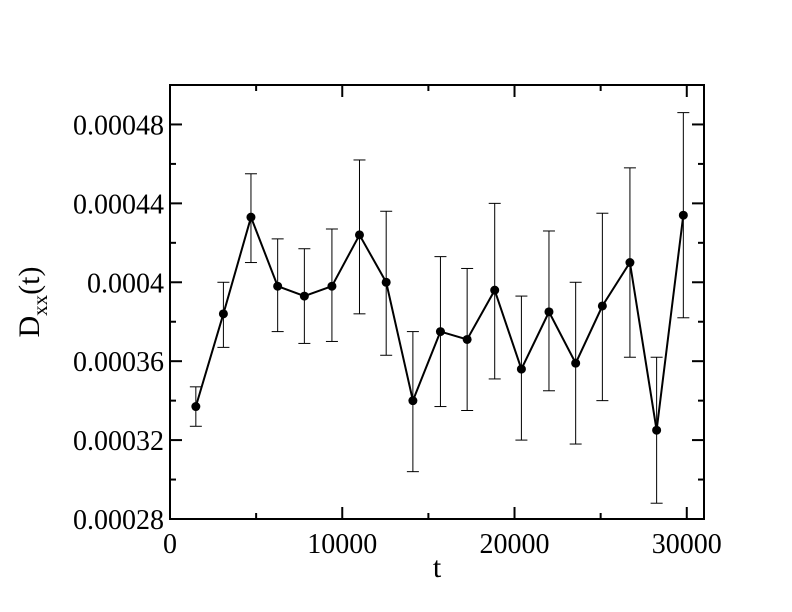  I want to click on y-tick-label: 0.0004, so click(125, 283).